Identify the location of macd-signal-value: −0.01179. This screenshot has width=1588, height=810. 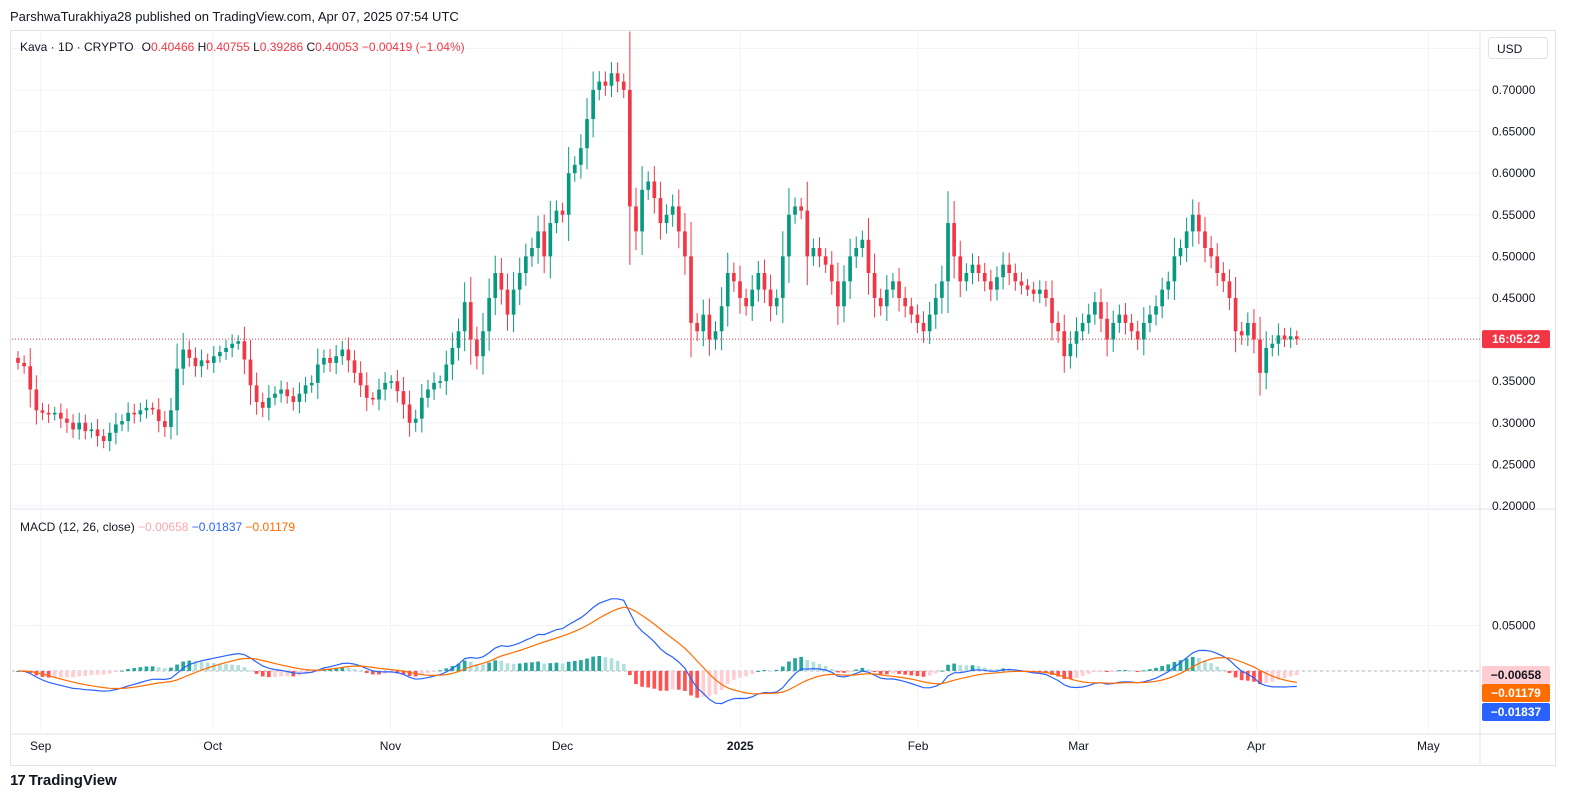
(270, 527).